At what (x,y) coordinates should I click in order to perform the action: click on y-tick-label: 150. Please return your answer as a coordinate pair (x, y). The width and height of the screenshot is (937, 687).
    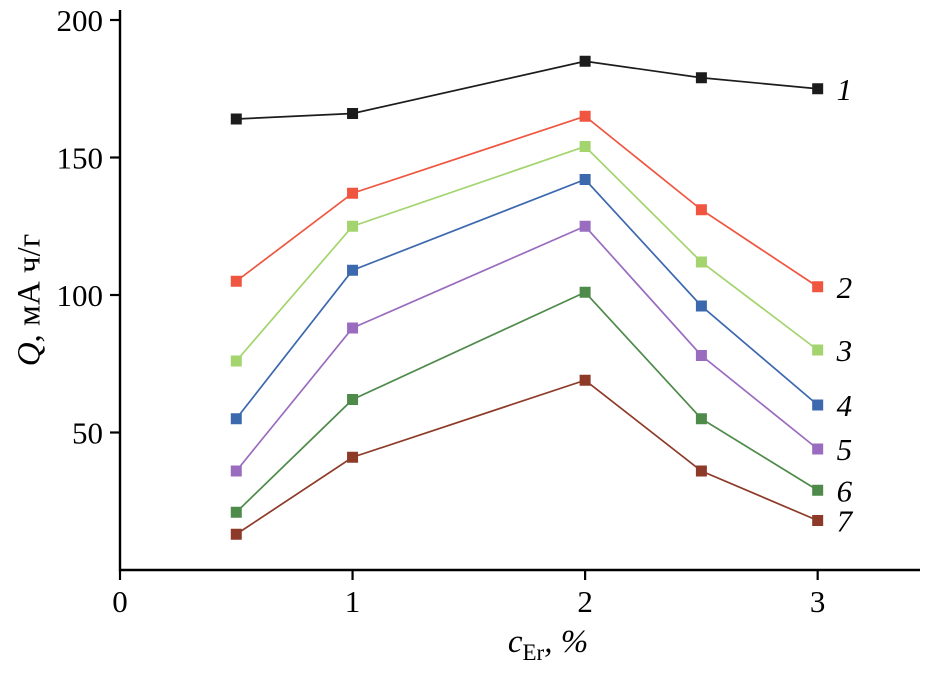
    Looking at the image, I should click on (80, 158).